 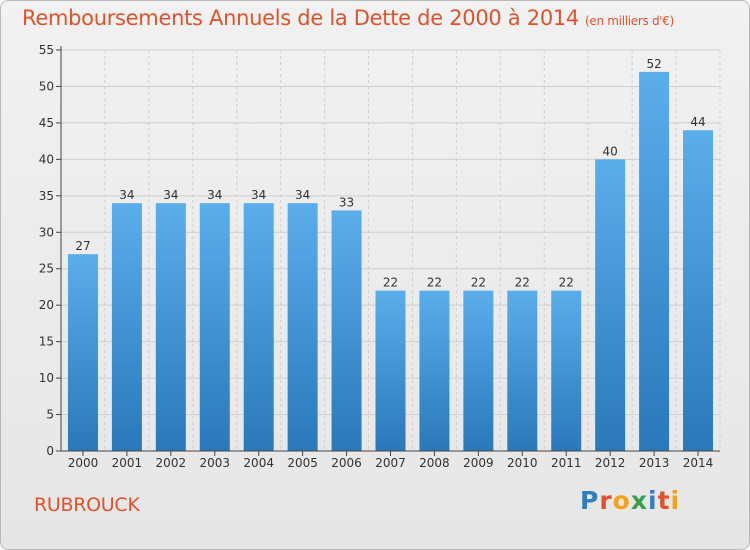 I want to click on bar-2000, so click(x=82, y=352).